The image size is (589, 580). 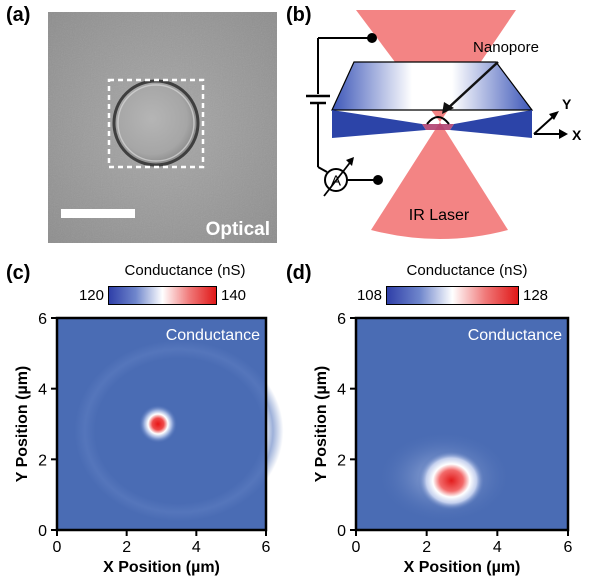 I want to click on y-tick-label-d-1: 2, so click(x=341, y=460).